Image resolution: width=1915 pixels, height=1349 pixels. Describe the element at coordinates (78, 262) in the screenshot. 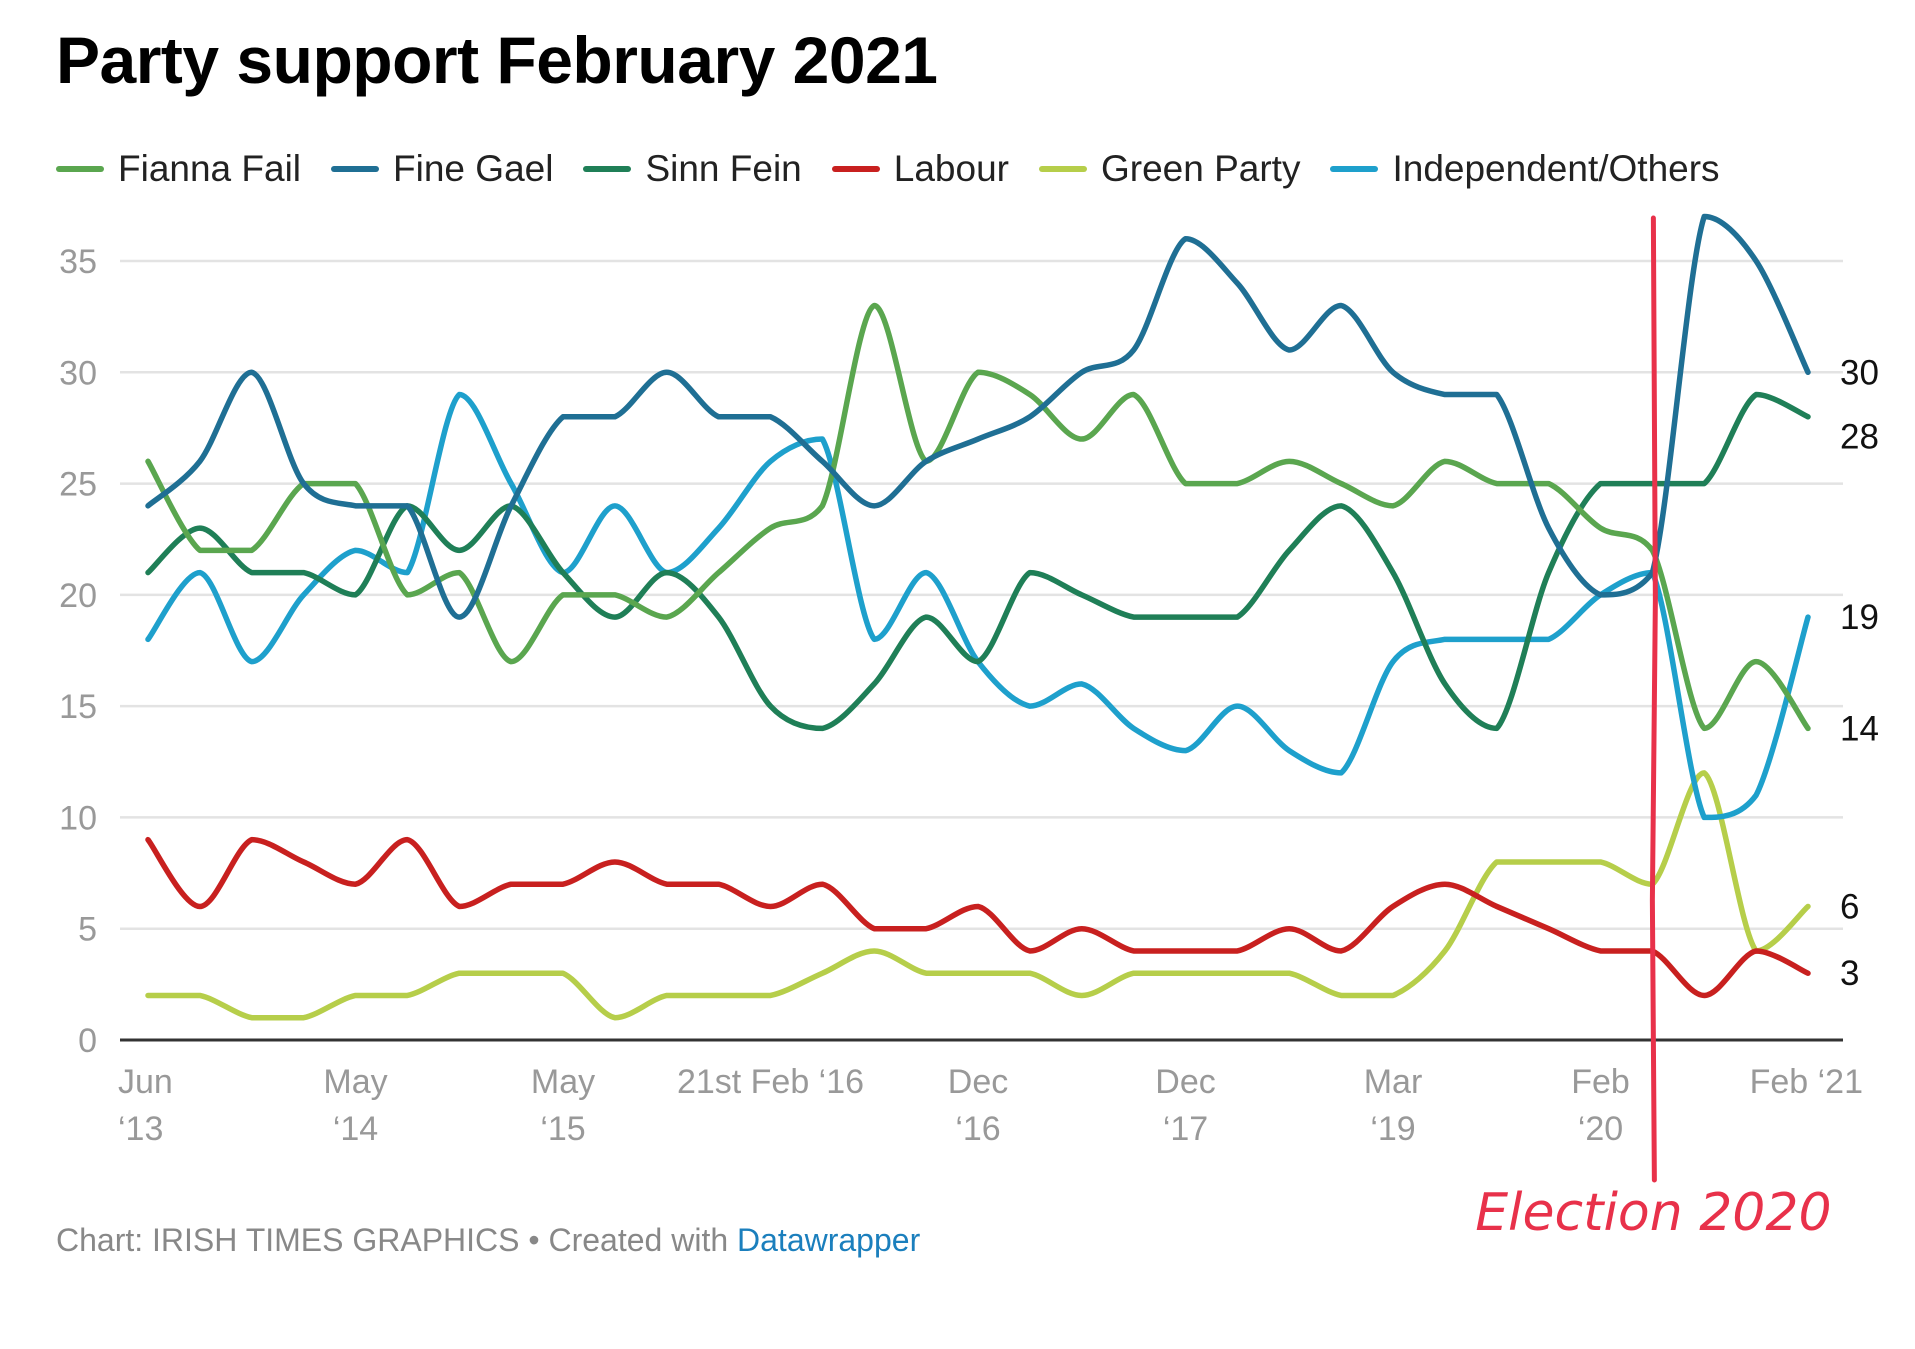

I see `y-tick-label: 35` at that location.